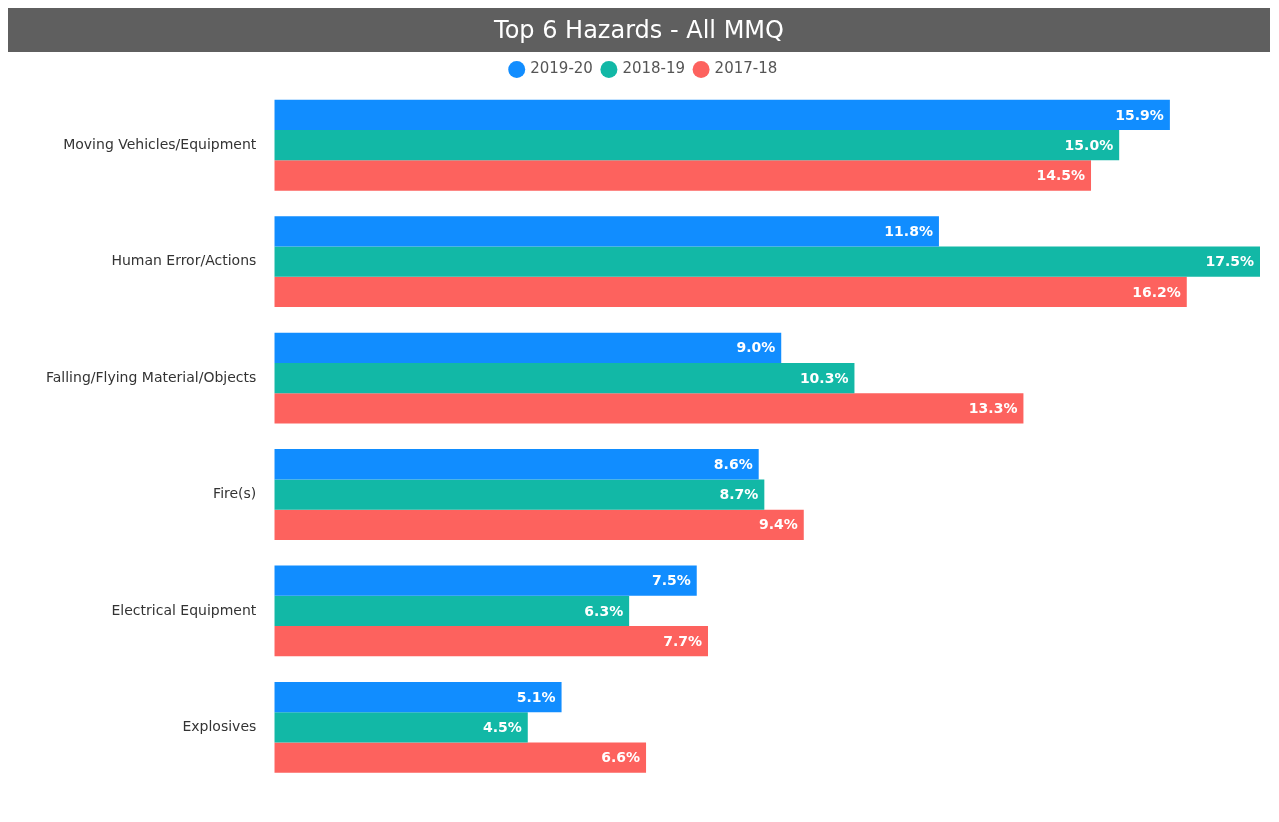  Describe the element at coordinates (151, 376) in the screenshot. I see `y-tick-label: Falling/Flying Material/Objects` at that location.